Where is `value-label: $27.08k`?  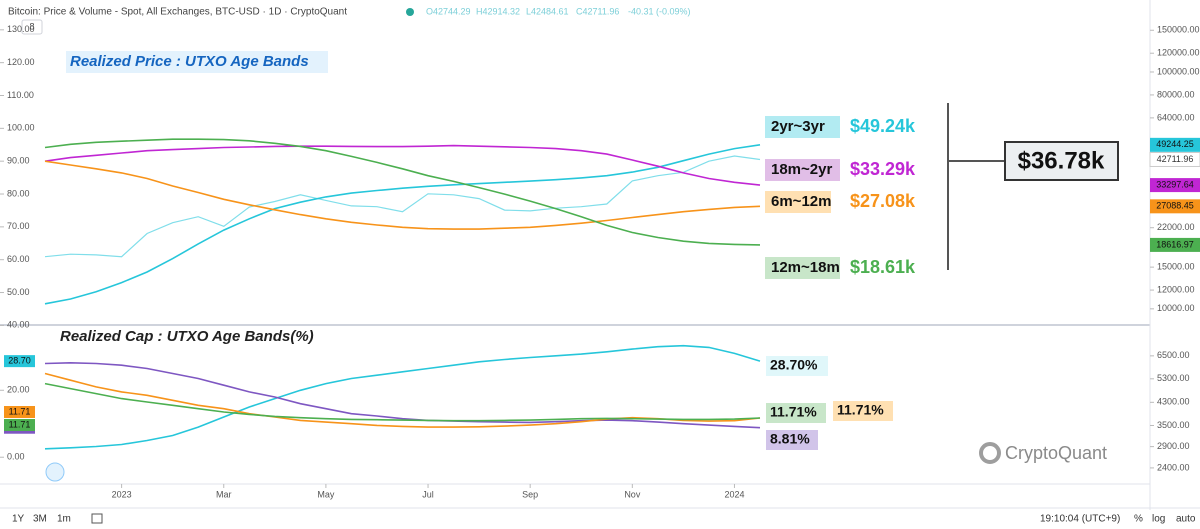
value-label: $27.08k is located at coordinates (883, 201).